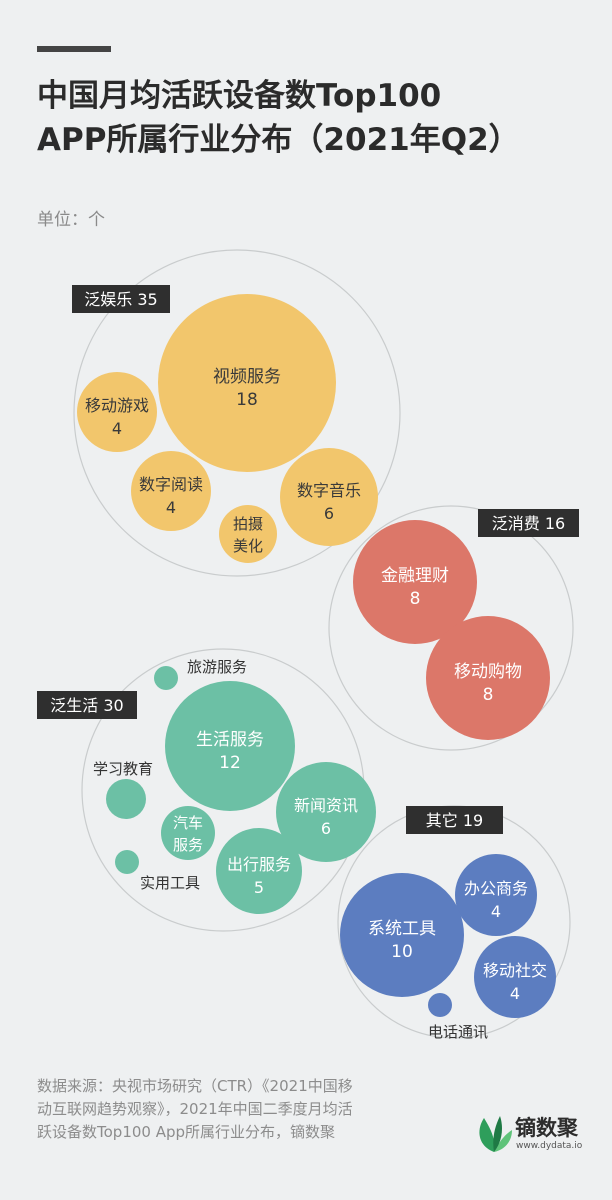 The image size is (612, 1200). I want to click on group-2-item-3-value: 6, so click(326, 828).